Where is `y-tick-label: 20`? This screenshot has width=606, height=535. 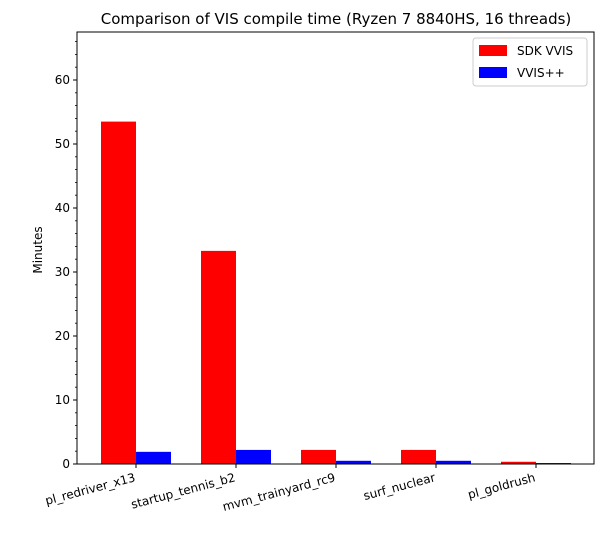 y-tick-label: 20 is located at coordinates (62, 336).